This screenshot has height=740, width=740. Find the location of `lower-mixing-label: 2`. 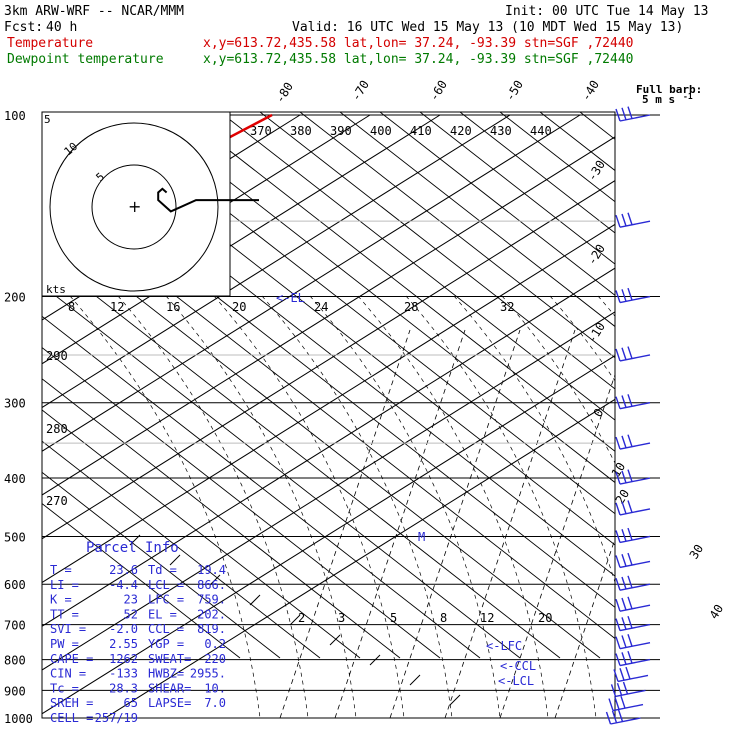

lower-mixing-label: 2 is located at coordinates (301, 618).